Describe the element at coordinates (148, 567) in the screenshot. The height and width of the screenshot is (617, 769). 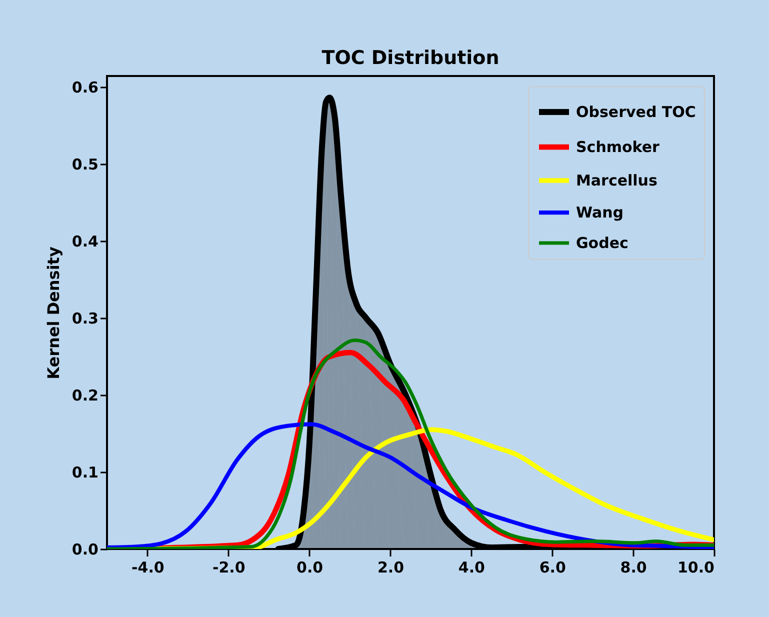
I see `x-tick-label: -4.0` at that location.